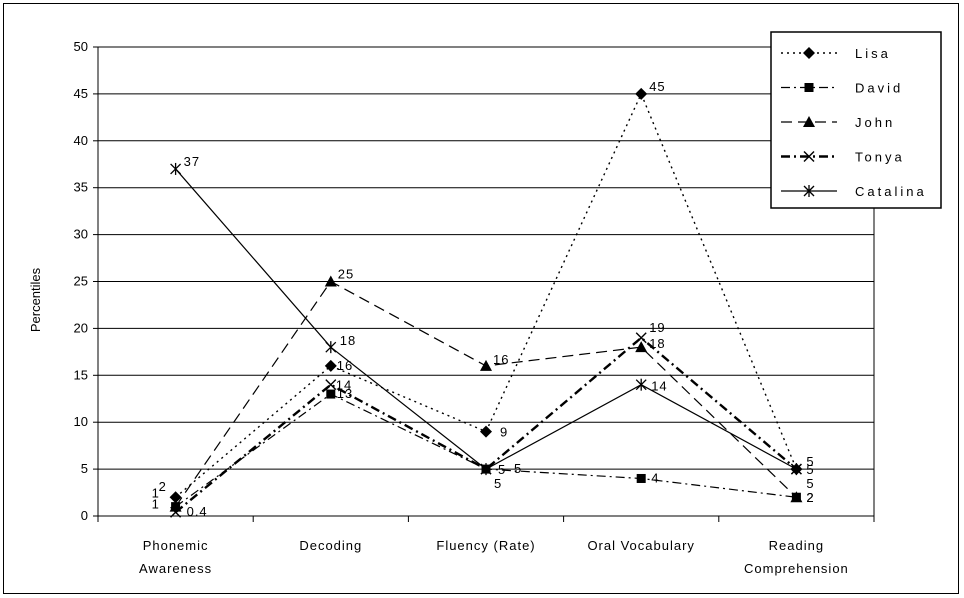 The height and width of the screenshot is (598, 964). Describe the element at coordinates (485, 545) in the screenshot. I see `x-category-label: Fluency (Rate)` at that location.